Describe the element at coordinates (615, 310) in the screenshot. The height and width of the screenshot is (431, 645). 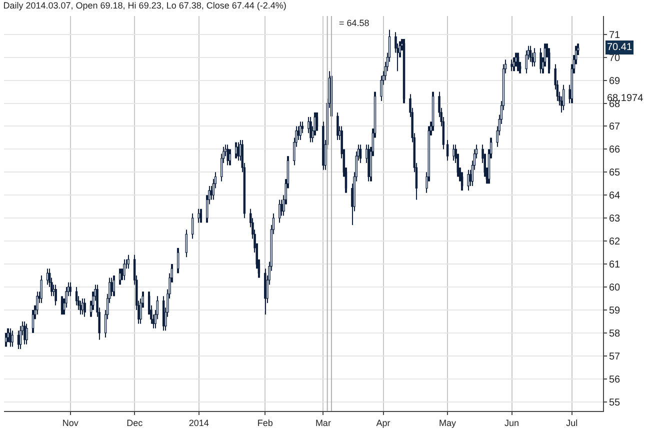
I see `y-tick-label: 59` at that location.